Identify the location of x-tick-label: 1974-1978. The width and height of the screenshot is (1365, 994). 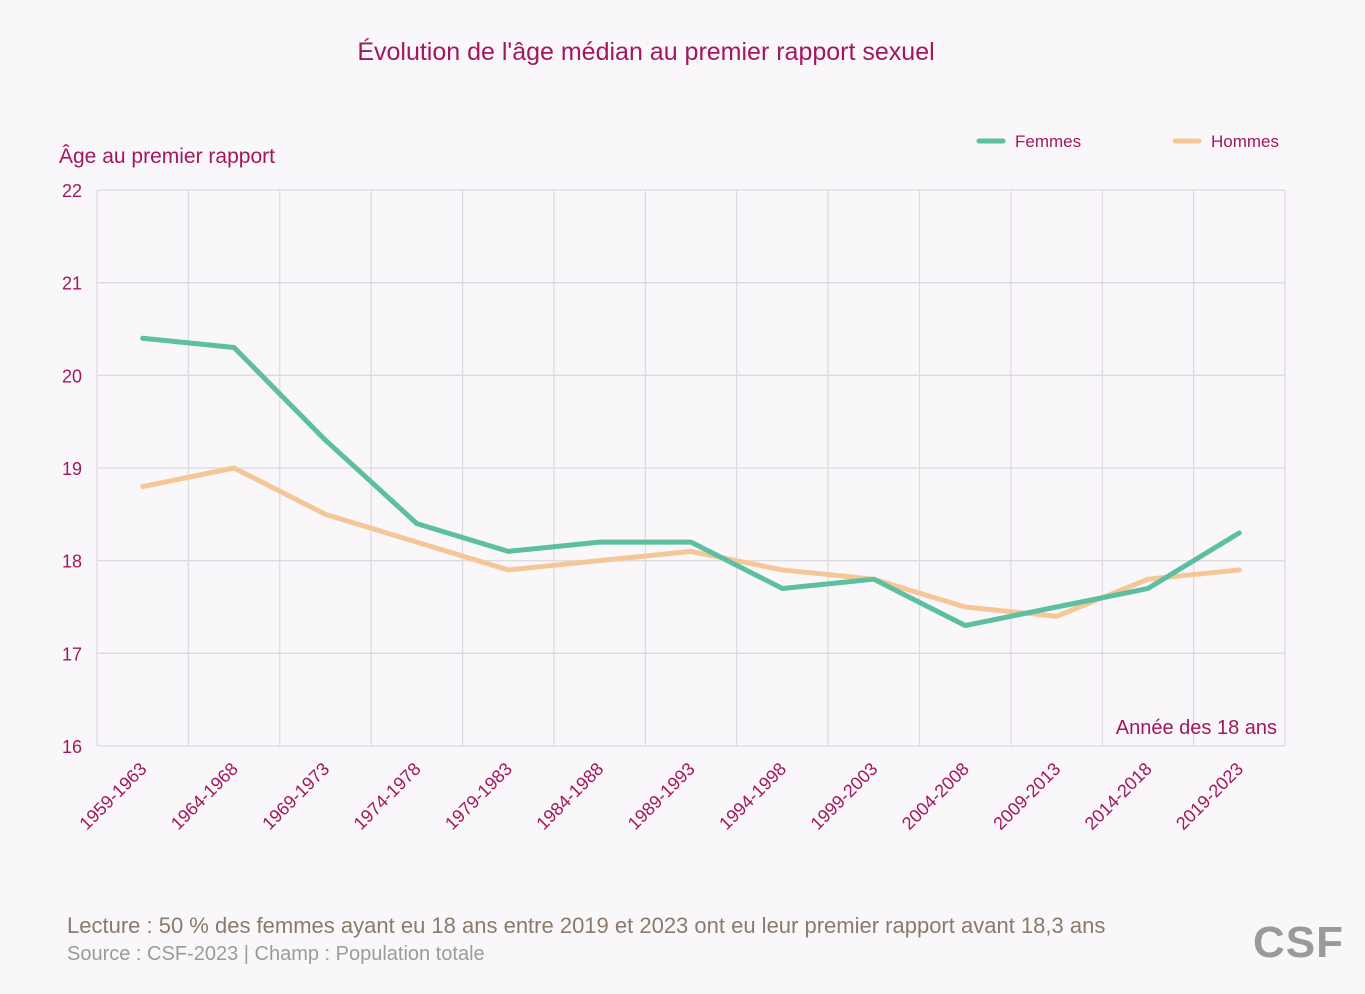
(387, 796).